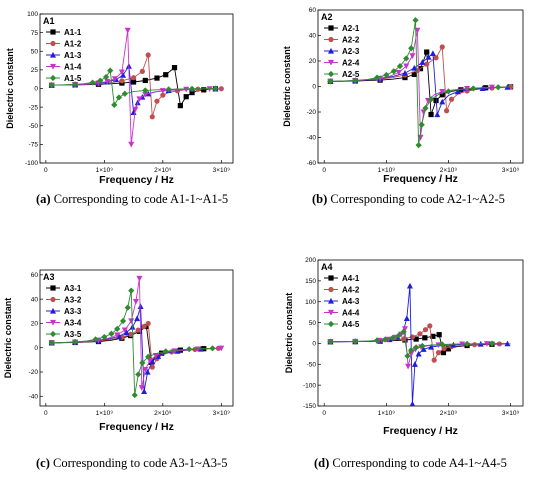 Image resolution: width=550 pixels, height=477 pixels. What do you see at coordinates (35, 299) in the screenshot?
I see `y-tick-label: 40` at bounding box center [35, 299].